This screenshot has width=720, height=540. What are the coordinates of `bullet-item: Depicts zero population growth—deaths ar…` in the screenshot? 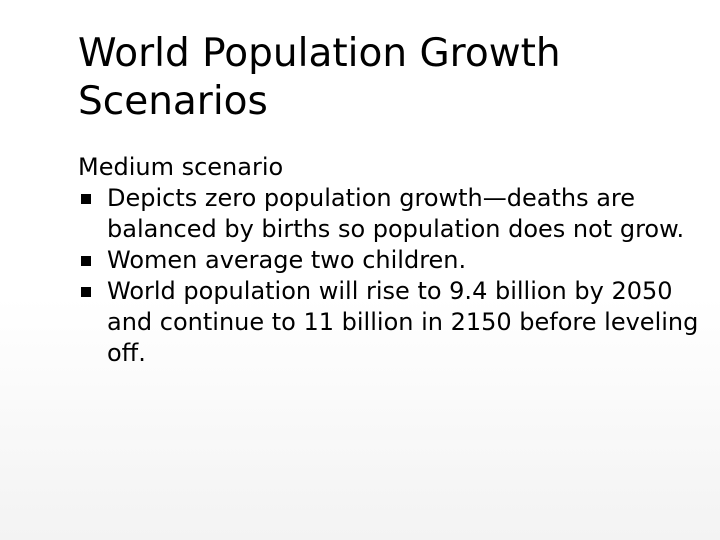 It's located at (393, 214).